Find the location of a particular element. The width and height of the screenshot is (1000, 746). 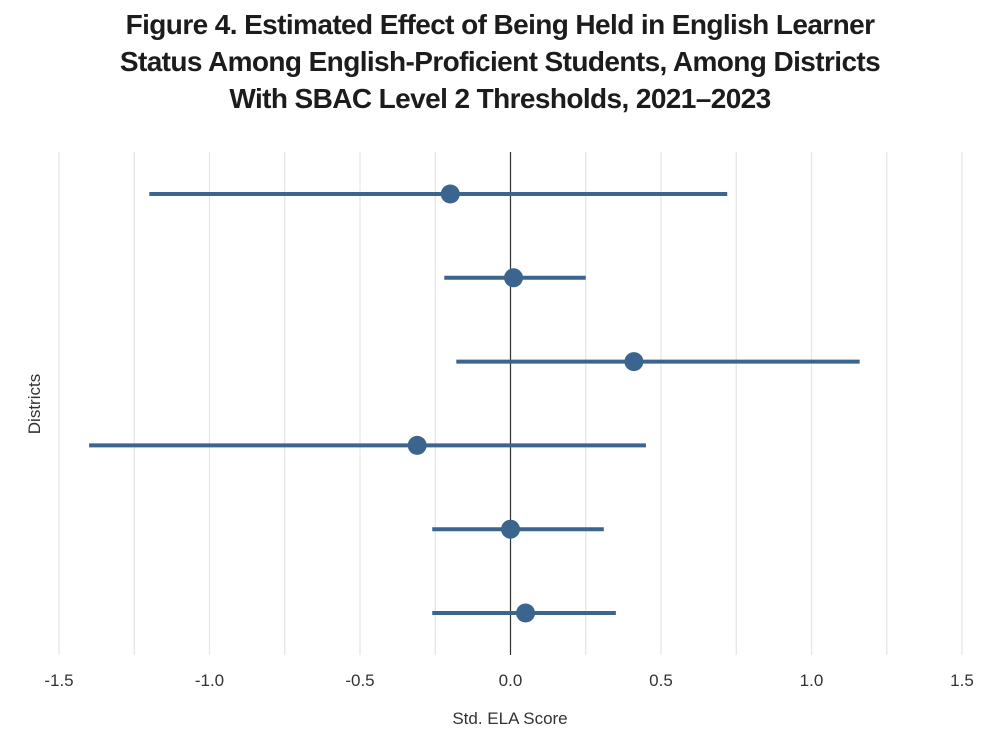

x-axis-label: Std. ELA Score is located at coordinates (509, 718).